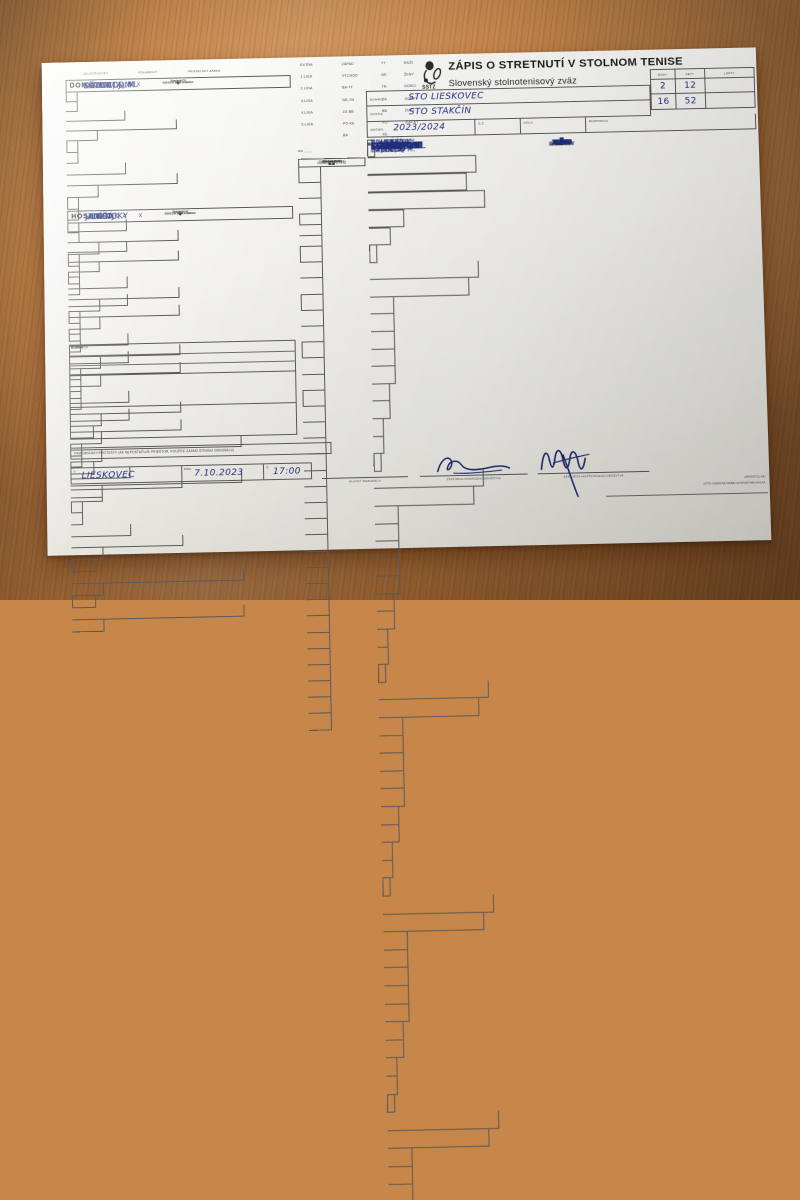  I want to click on date-label: DŇA, so click(188, 469).